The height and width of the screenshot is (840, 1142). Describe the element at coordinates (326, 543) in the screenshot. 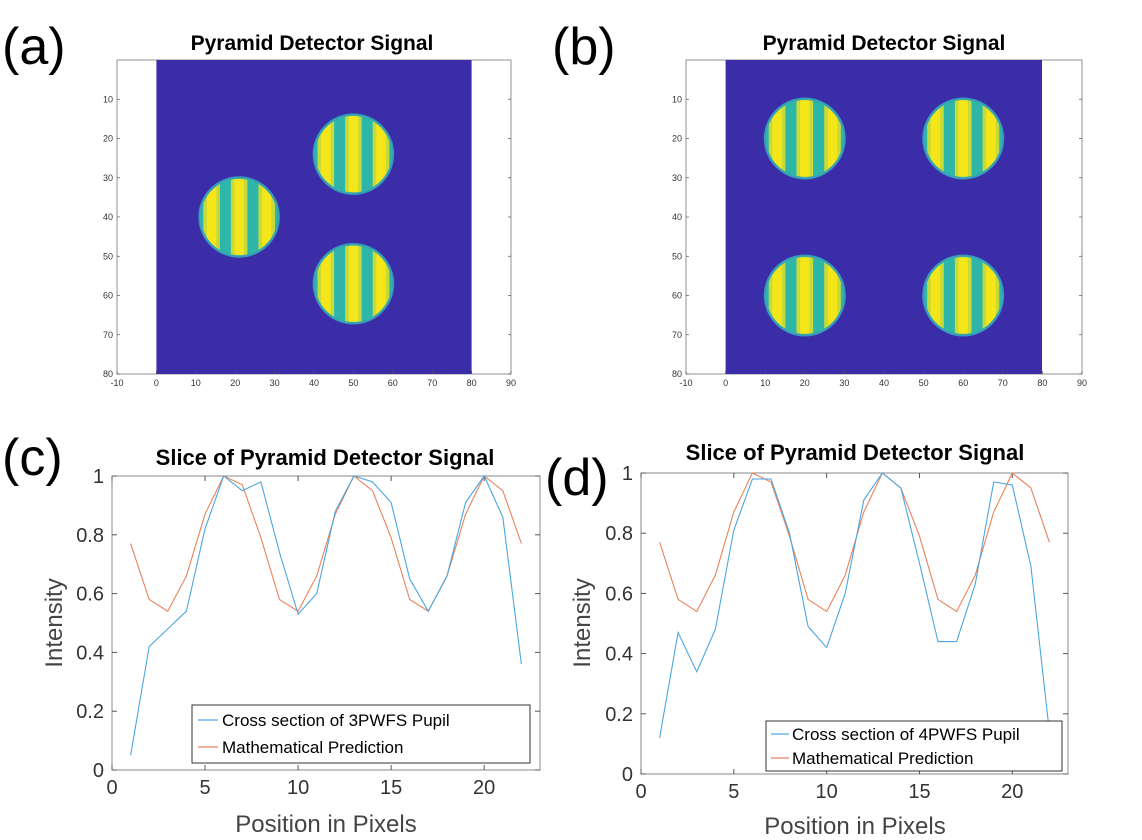

I see `series-line-prediction-c` at that location.